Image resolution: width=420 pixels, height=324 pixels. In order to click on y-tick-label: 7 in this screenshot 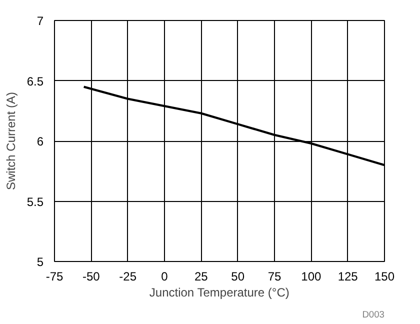, I will do `click(40, 21)`.